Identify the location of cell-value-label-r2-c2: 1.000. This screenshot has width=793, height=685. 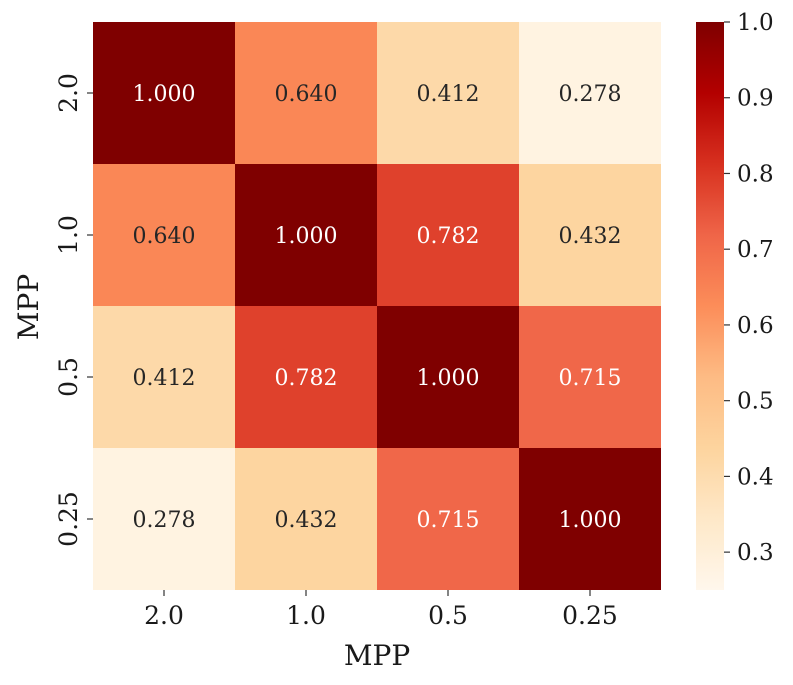
(448, 378).